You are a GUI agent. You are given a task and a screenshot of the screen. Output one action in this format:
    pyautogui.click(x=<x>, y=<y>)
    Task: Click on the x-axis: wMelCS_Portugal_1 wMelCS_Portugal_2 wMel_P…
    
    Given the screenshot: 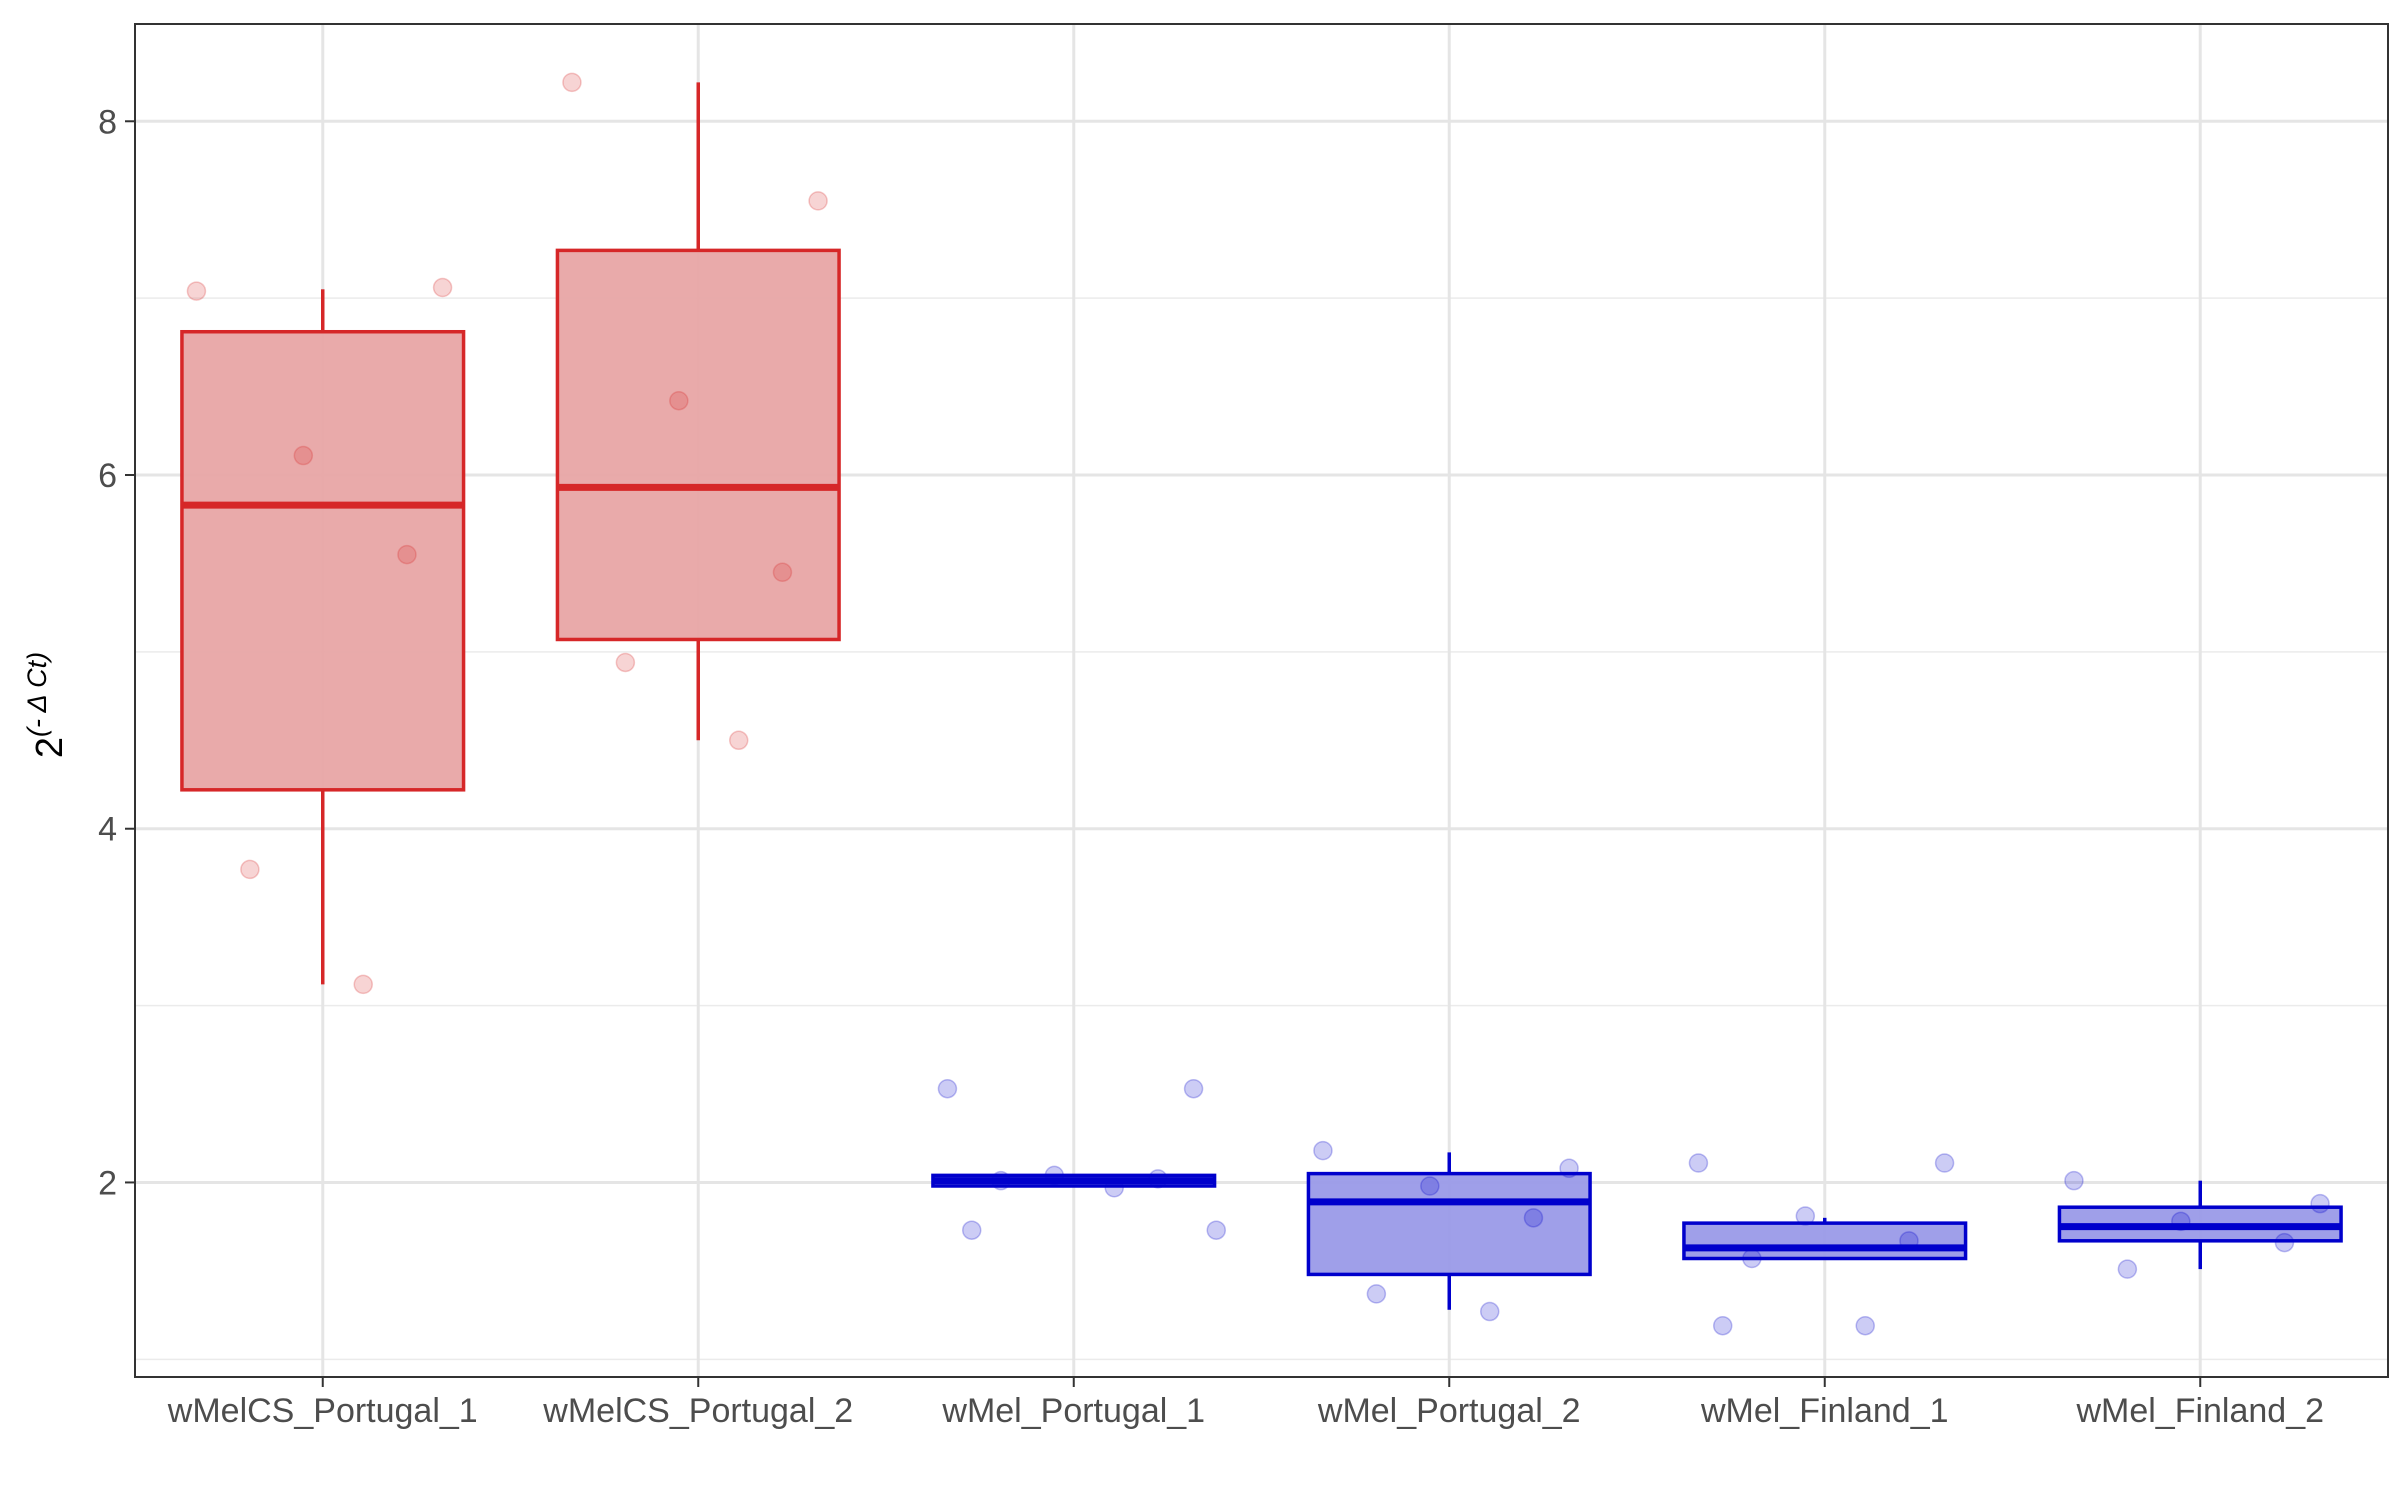 What is the action you would take?
    pyautogui.click(x=1245, y=1403)
    